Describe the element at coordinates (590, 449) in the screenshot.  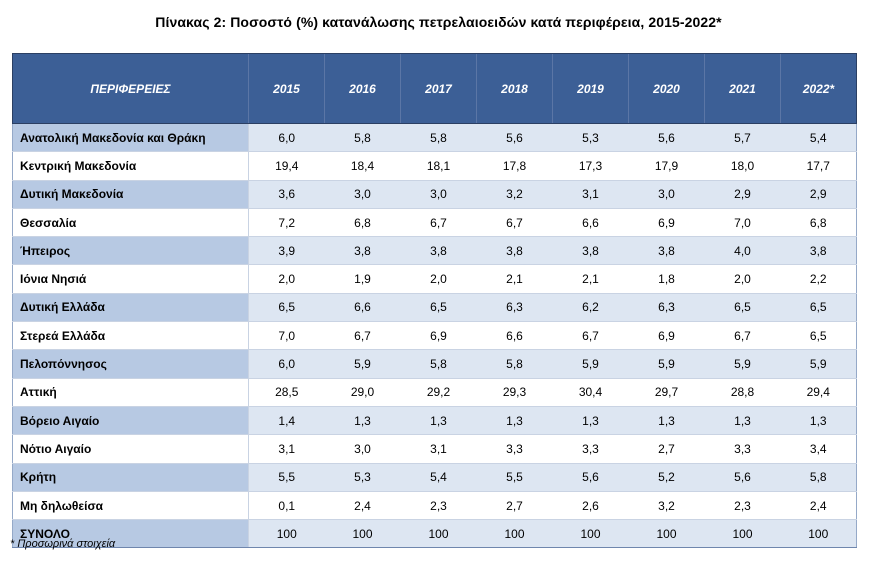
I see `value-cell: 3,3` at that location.